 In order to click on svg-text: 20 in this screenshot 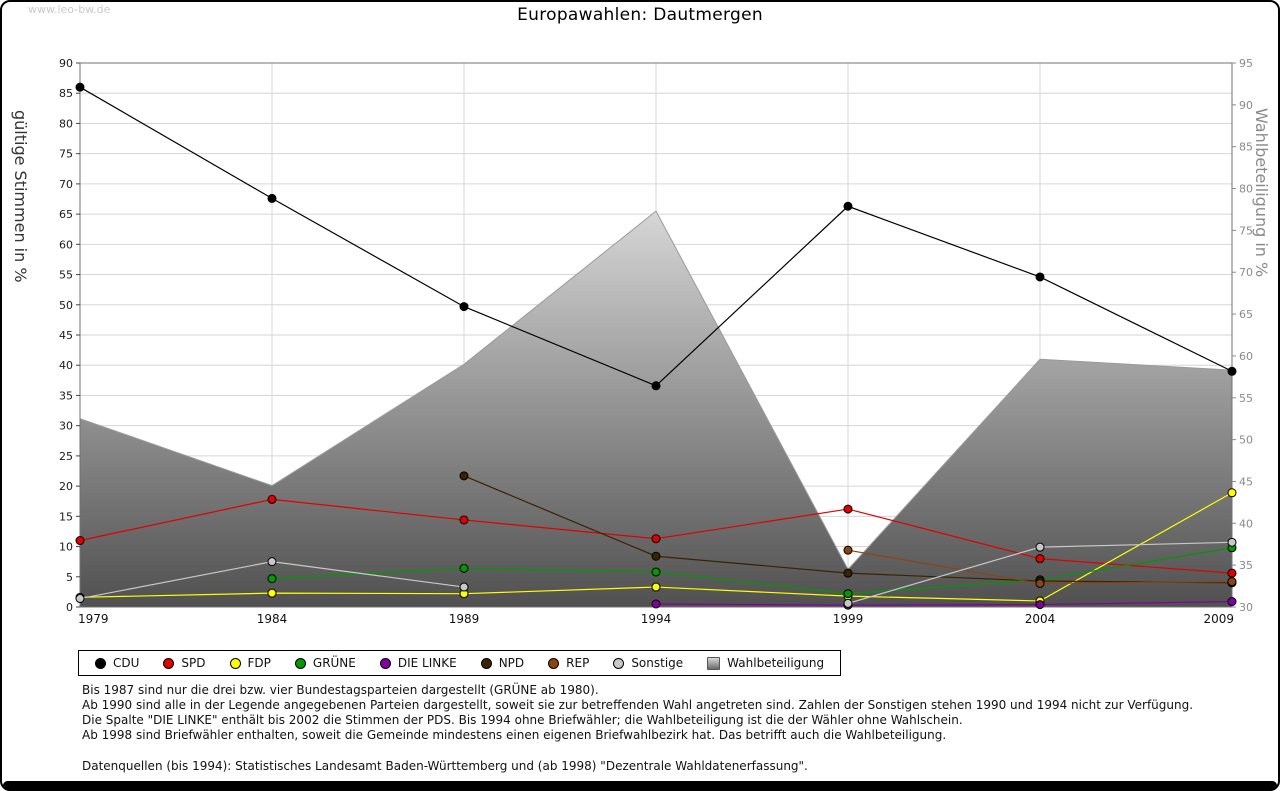, I will do `click(66, 486)`.